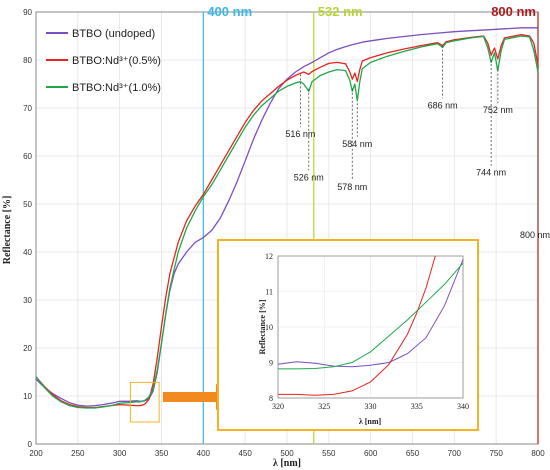 The width and height of the screenshot is (550, 470). I want to click on annotation-label-516: 516 nm, so click(300, 134).